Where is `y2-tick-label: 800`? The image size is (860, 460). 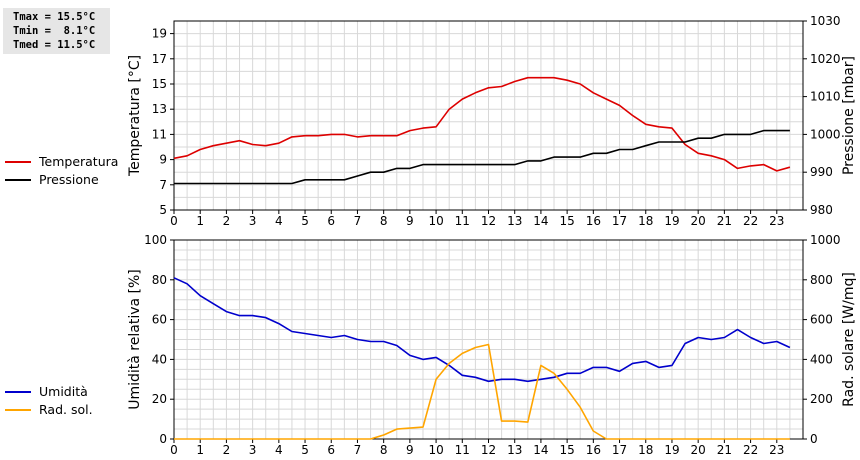 y2-tick-label: 800 is located at coordinates (821, 280).